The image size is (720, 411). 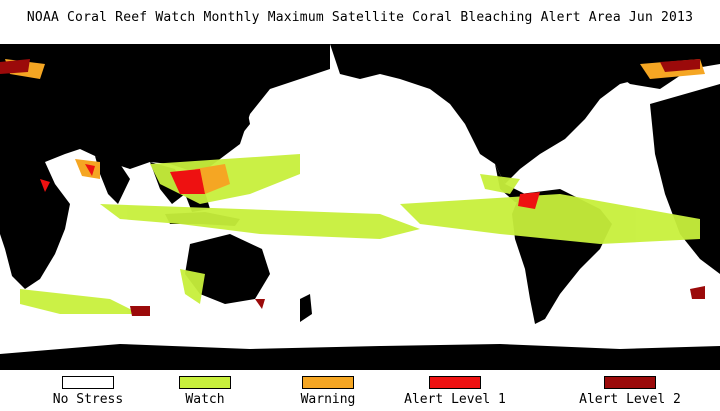 I want to click on legend-swatch-watch, so click(x=205, y=382).